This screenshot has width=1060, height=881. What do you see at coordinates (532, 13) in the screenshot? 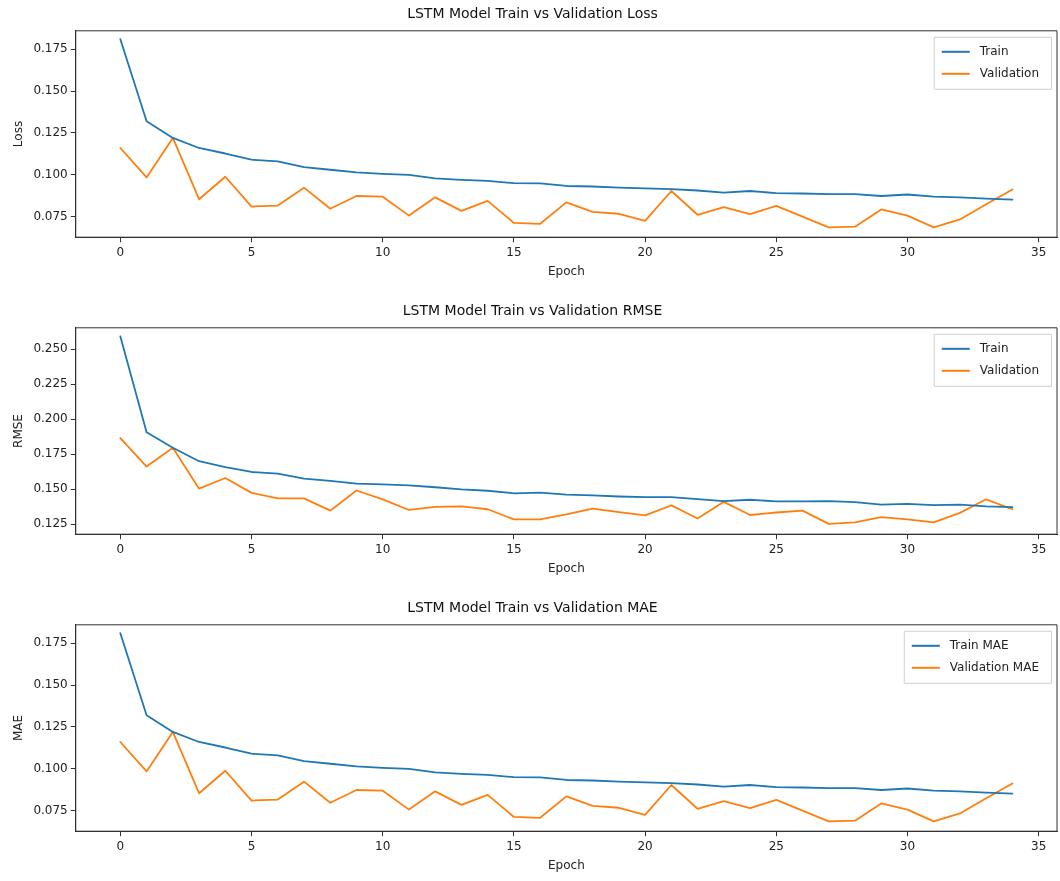
I see `chart-title: LSTM Model Train vs Validation Loss` at bounding box center [532, 13].